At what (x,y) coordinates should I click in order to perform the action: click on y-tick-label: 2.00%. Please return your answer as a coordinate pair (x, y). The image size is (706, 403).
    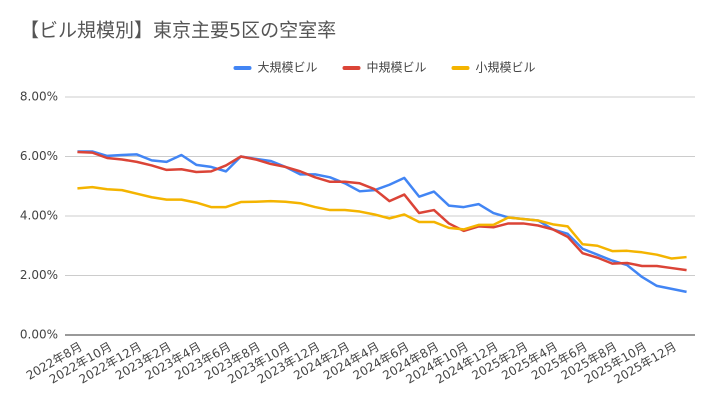
    Looking at the image, I should click on (39, 275).